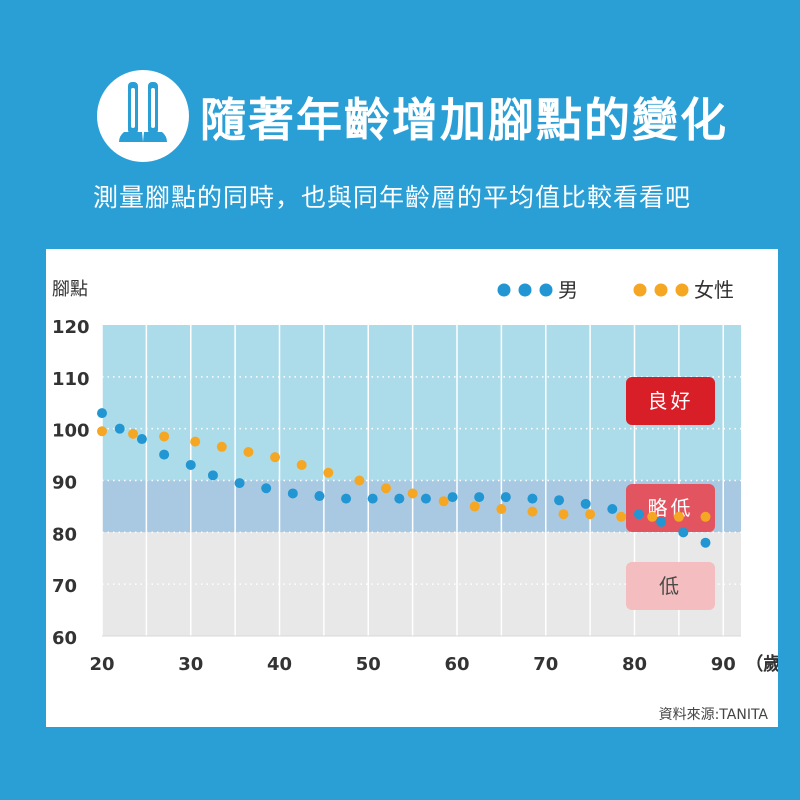 The height and width of the screenshot is (800, 800). I want to click on x-tick-label: 80, so click(634, 664).